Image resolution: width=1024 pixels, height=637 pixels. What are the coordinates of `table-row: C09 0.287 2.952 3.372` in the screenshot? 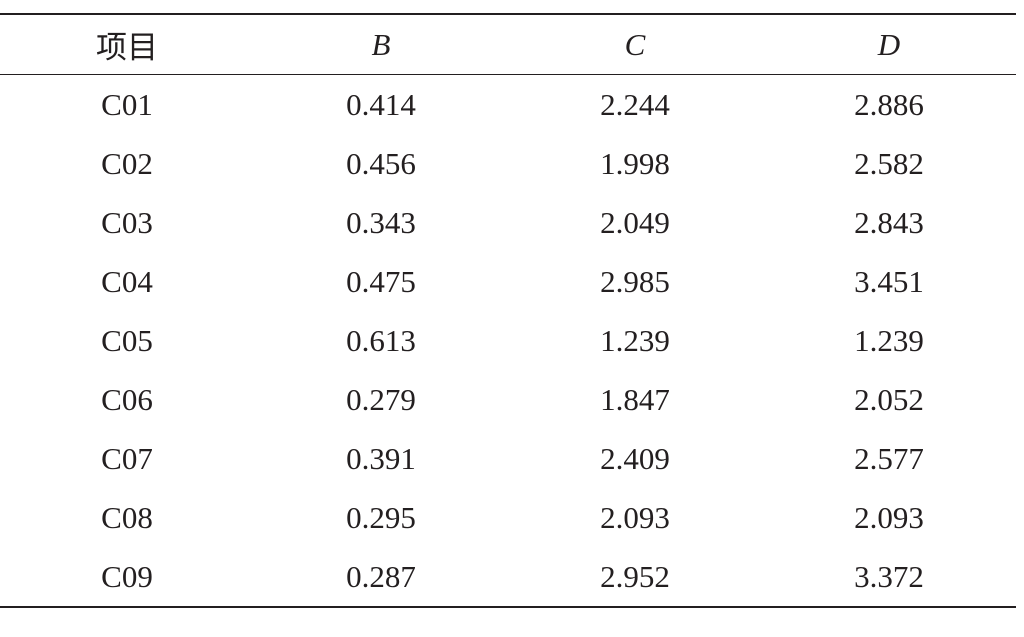 It's located at (508, 577).